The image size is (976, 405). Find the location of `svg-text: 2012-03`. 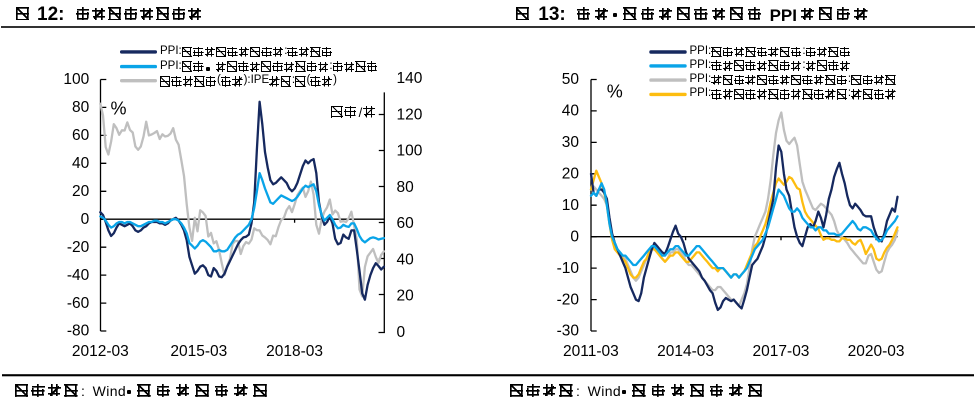

svg-text: 2012-03 is located at coordinates (100, 351).